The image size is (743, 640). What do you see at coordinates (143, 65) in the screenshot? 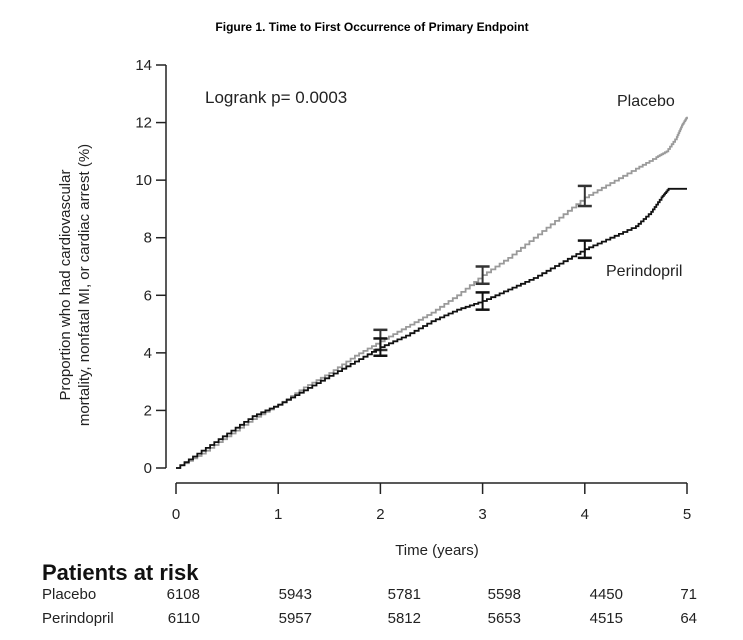
I see `y-tick-label: 14` at bounding box center [143, 65].